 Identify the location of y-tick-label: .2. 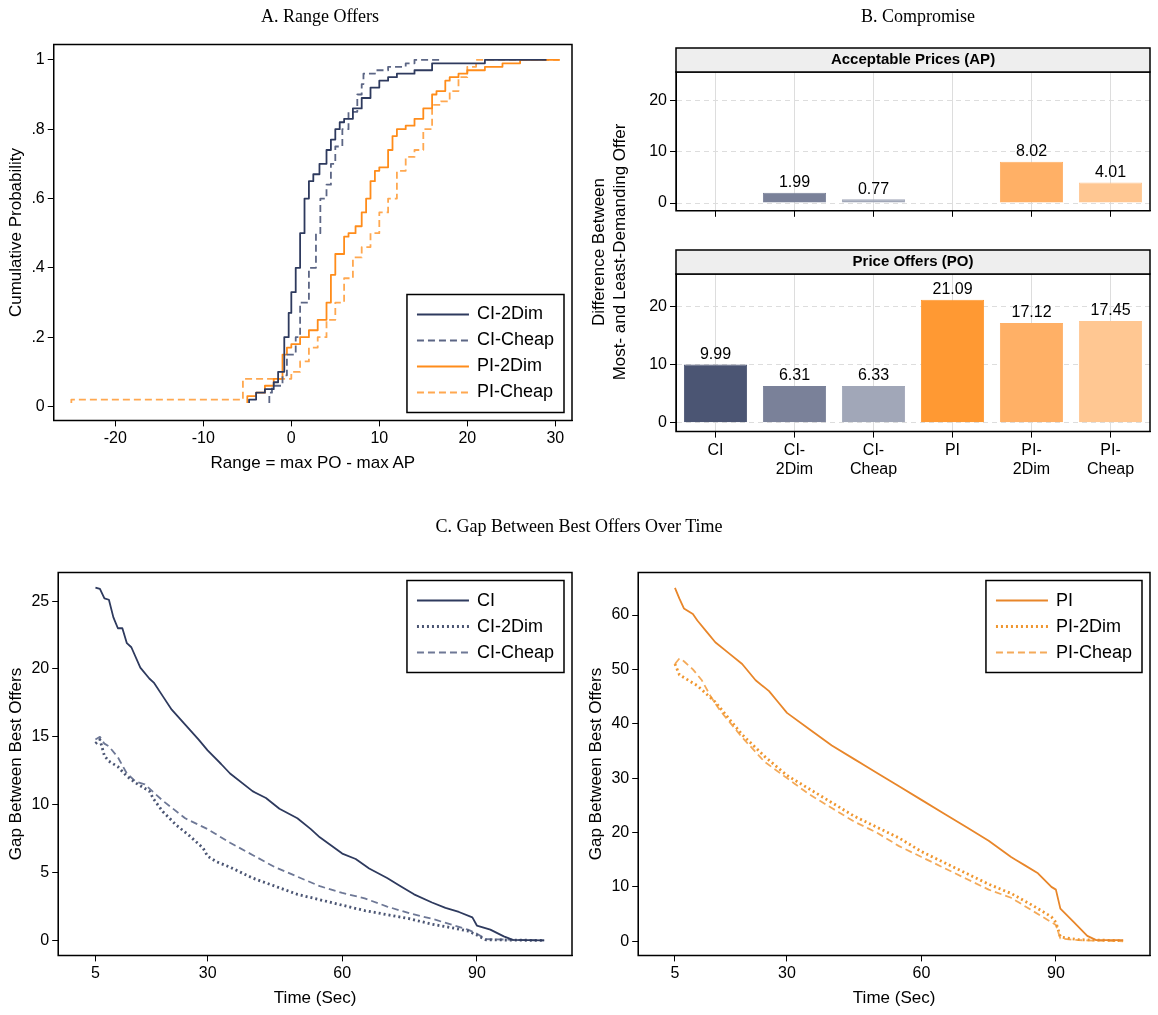
(38, 336).